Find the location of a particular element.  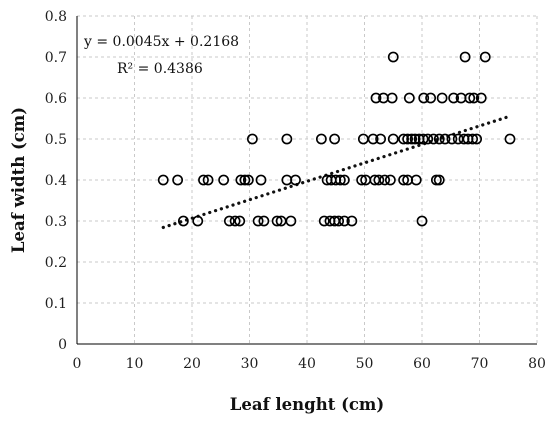

y-tick-label: 0.7 is located at coordinates (56, 58).